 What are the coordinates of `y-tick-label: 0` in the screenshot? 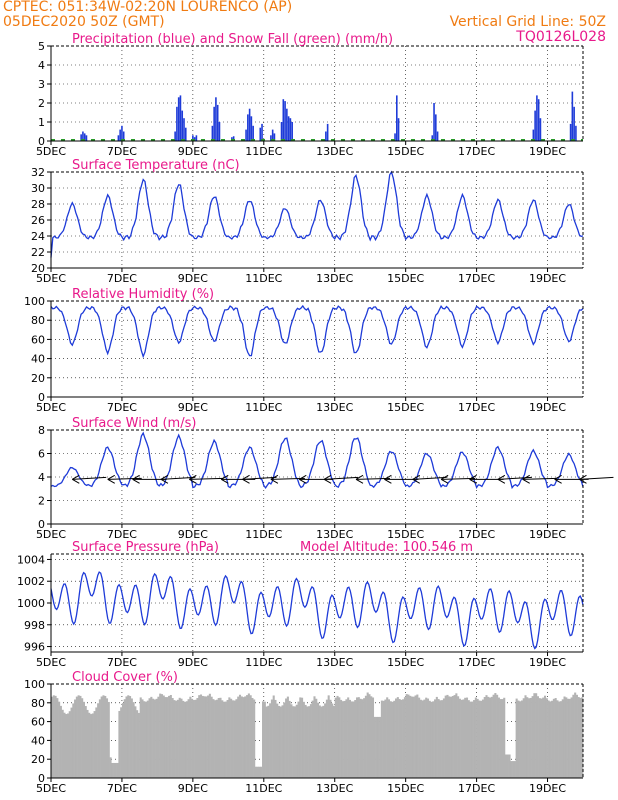 It's located at (41, 524).